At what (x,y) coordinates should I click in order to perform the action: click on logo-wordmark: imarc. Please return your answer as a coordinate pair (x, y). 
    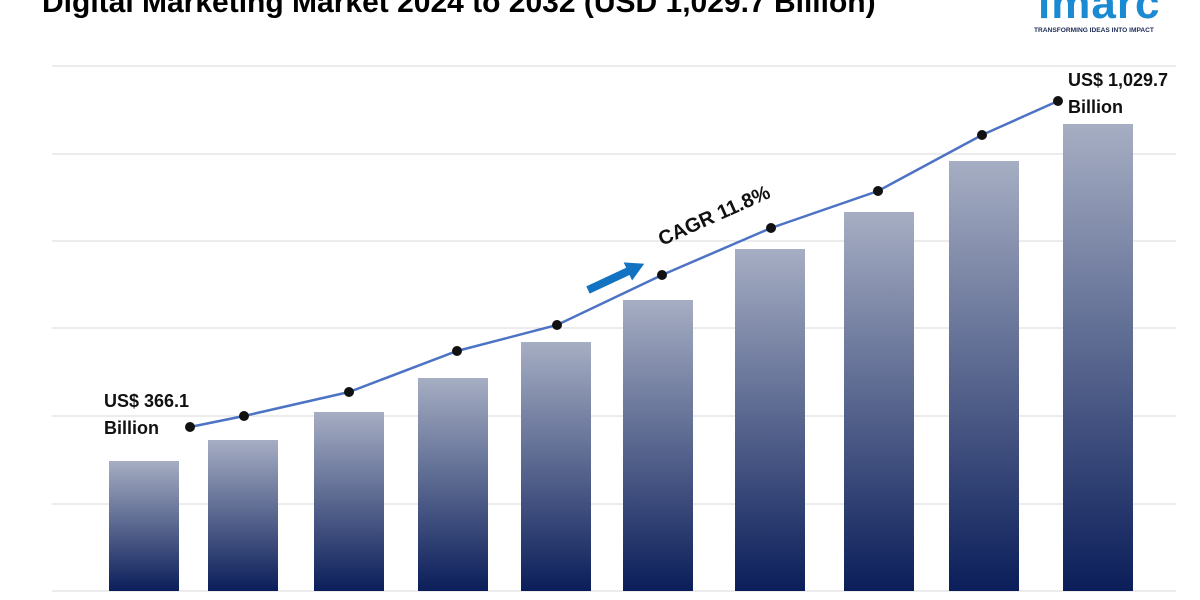
    Looking at the image, I should click on (1099, 14).